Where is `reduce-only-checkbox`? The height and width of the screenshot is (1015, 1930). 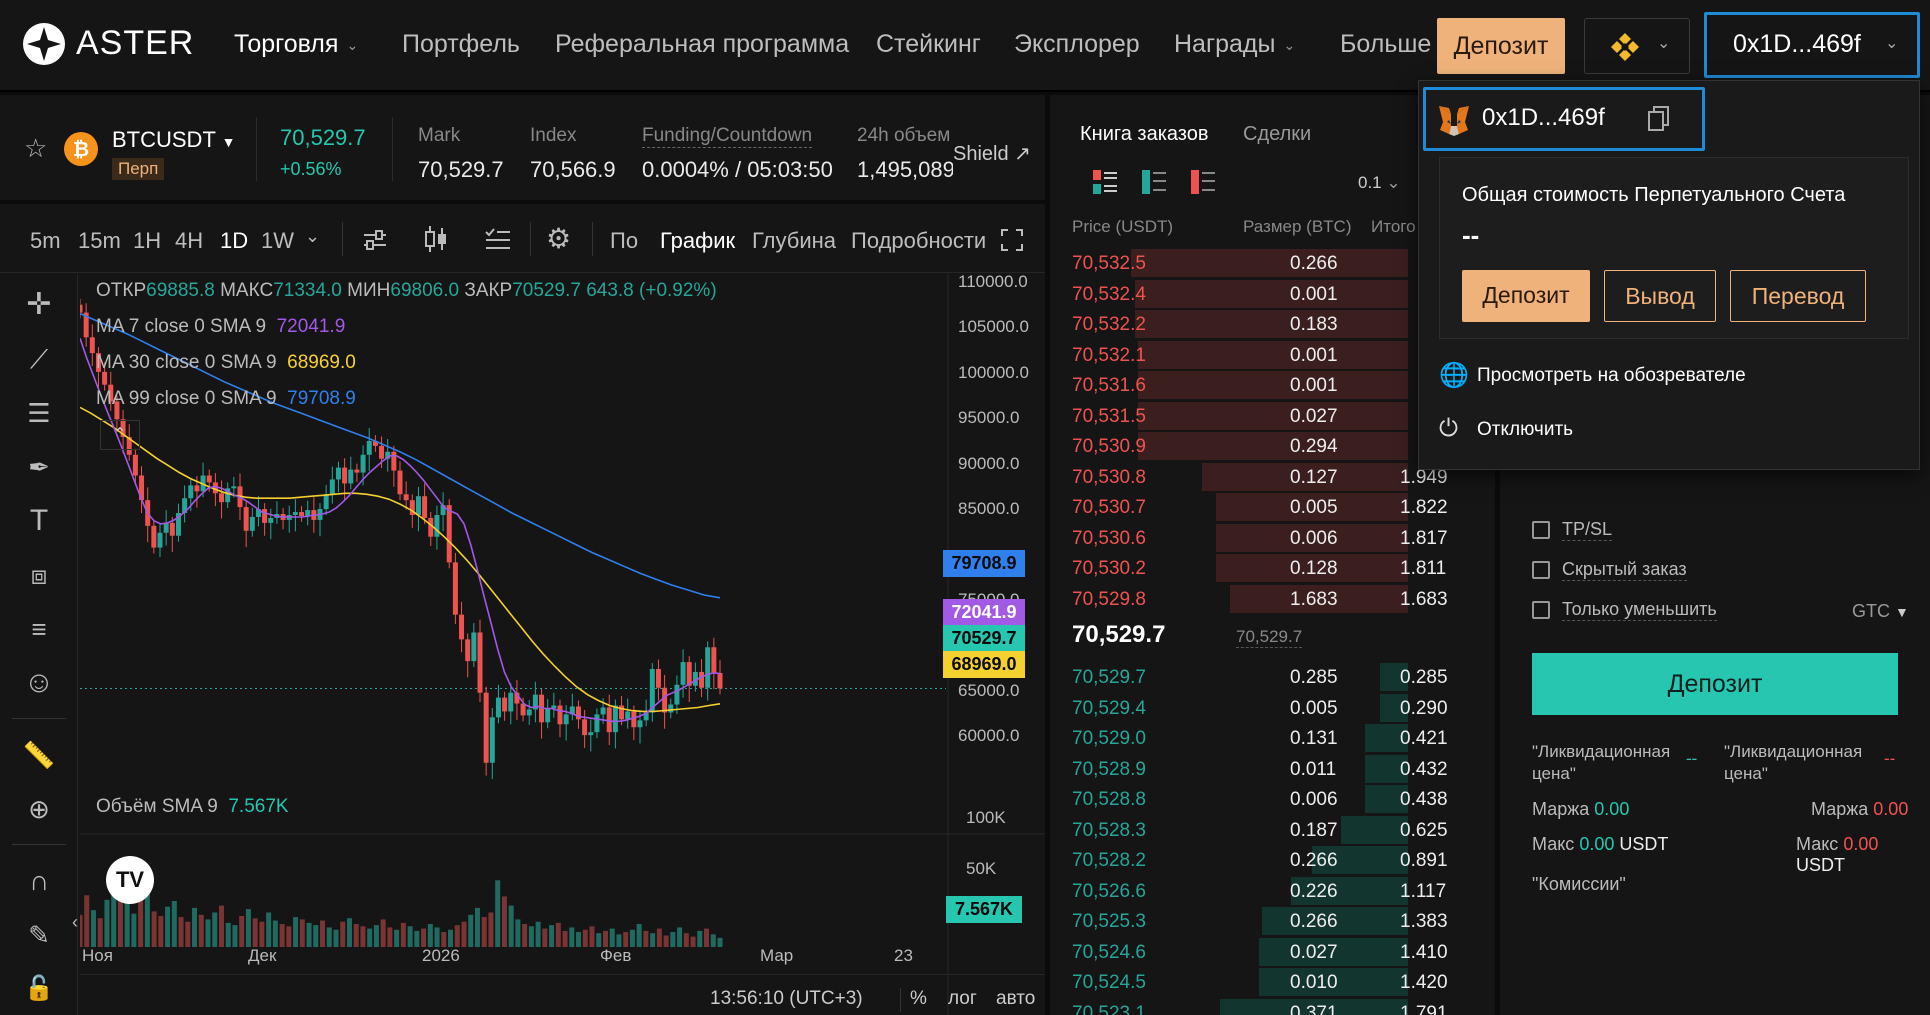 reduce-only-checkbox is located at coordinates (1541, 610).